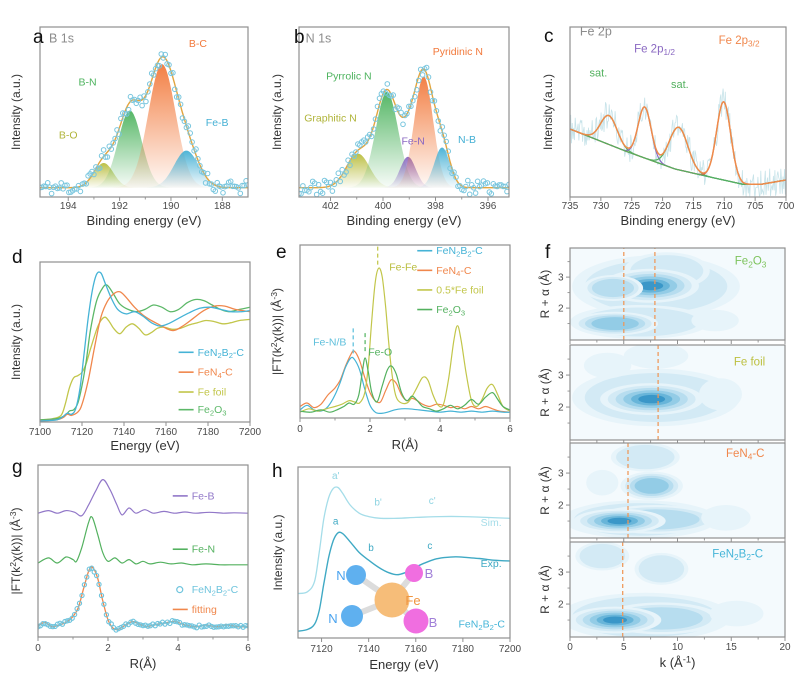 The image size is (800, 678). I want to click on x-tick-label: 7120, so click(82, 432).